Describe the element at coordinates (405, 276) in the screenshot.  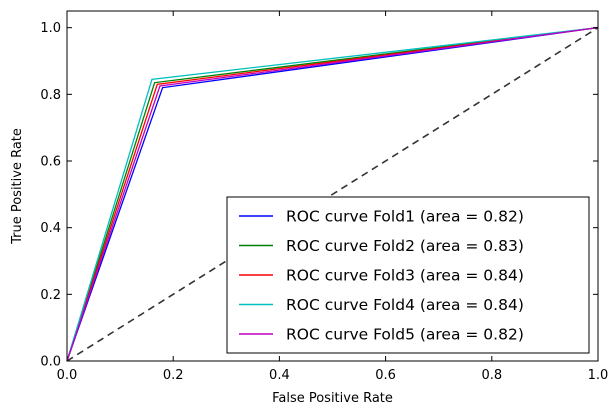
I see `legend-label-fold3: ROC curve Fold3 (area = 0.84)` at that location.